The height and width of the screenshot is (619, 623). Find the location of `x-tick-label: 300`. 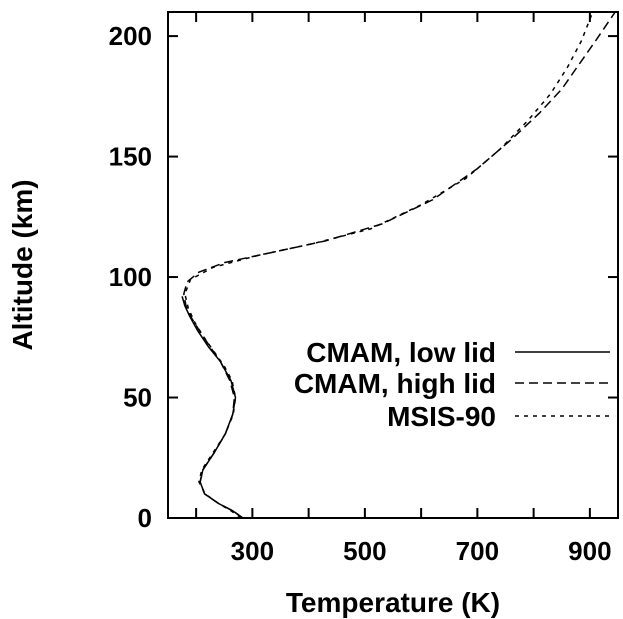

x-tick-label: 300 is located at coordinates (252, 551).